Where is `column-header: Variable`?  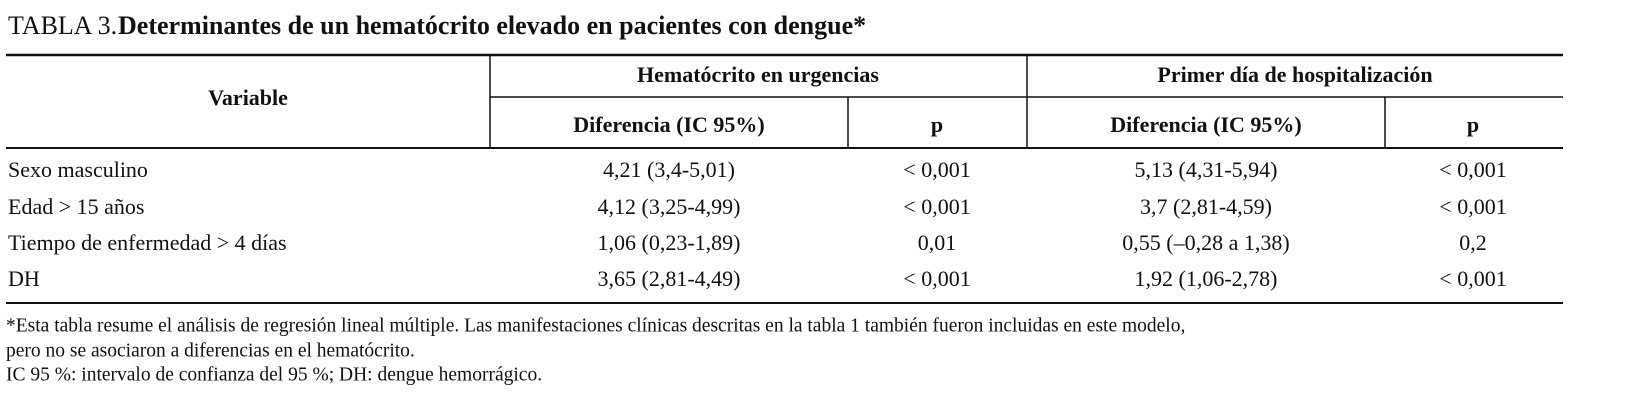
column-header: Variable is located at coordinates (248, 97).